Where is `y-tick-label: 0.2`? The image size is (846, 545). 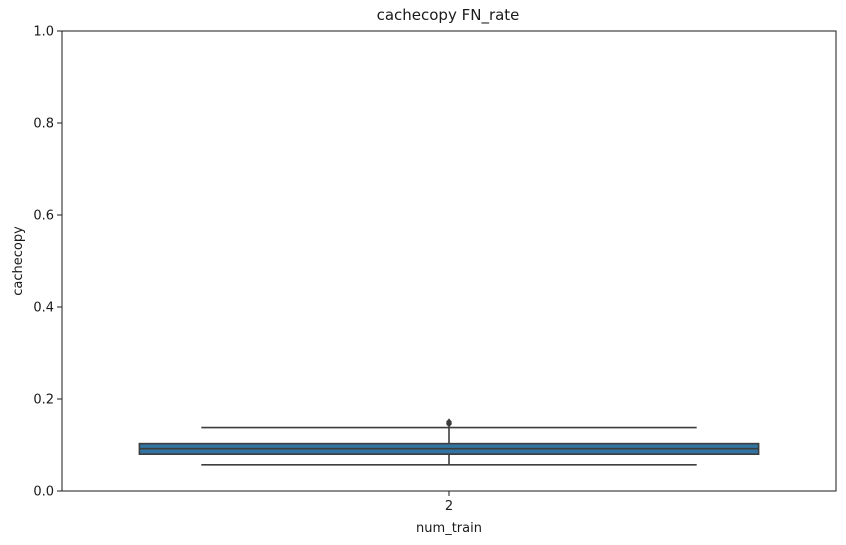 y-tick-label: 0.2 is located at coordinates (43, 400).